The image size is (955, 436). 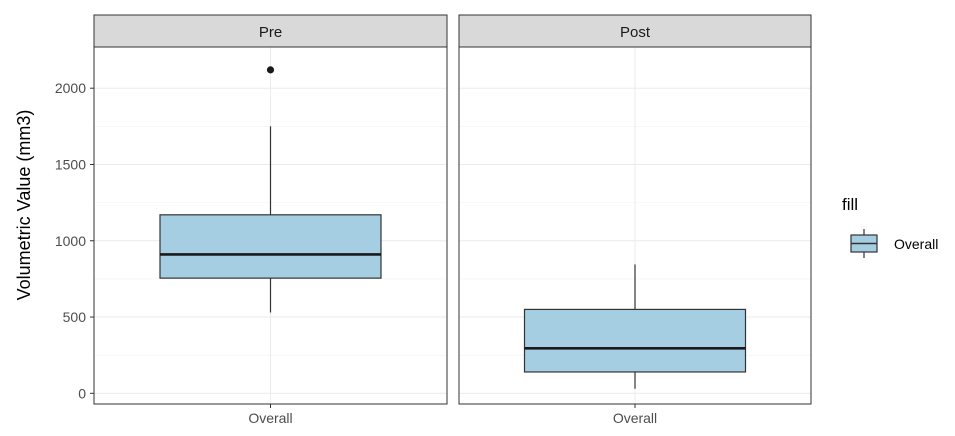 I want to click on y-tick-label: 500, so click(x=75, y=317).